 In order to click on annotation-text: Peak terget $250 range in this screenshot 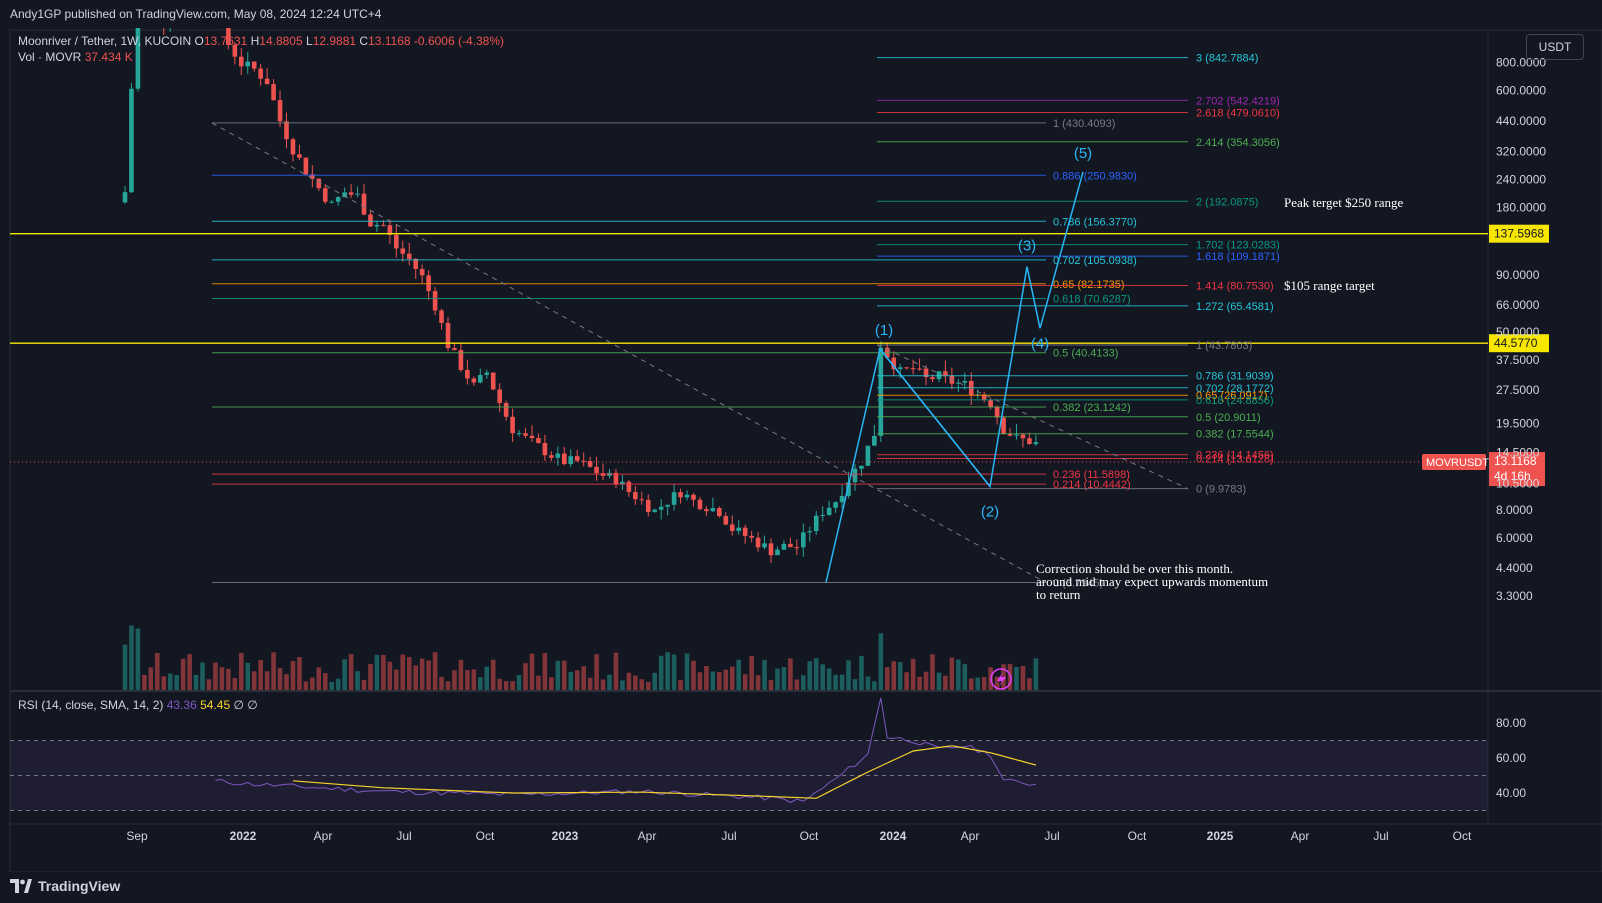, I will do `click(1343, 202)`.